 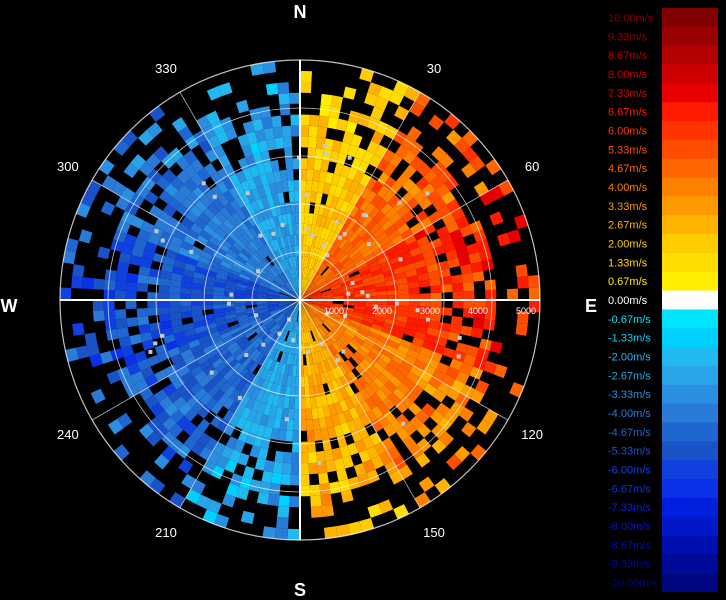 I want to click on range-label: 4000, so click(x=478, y=311).